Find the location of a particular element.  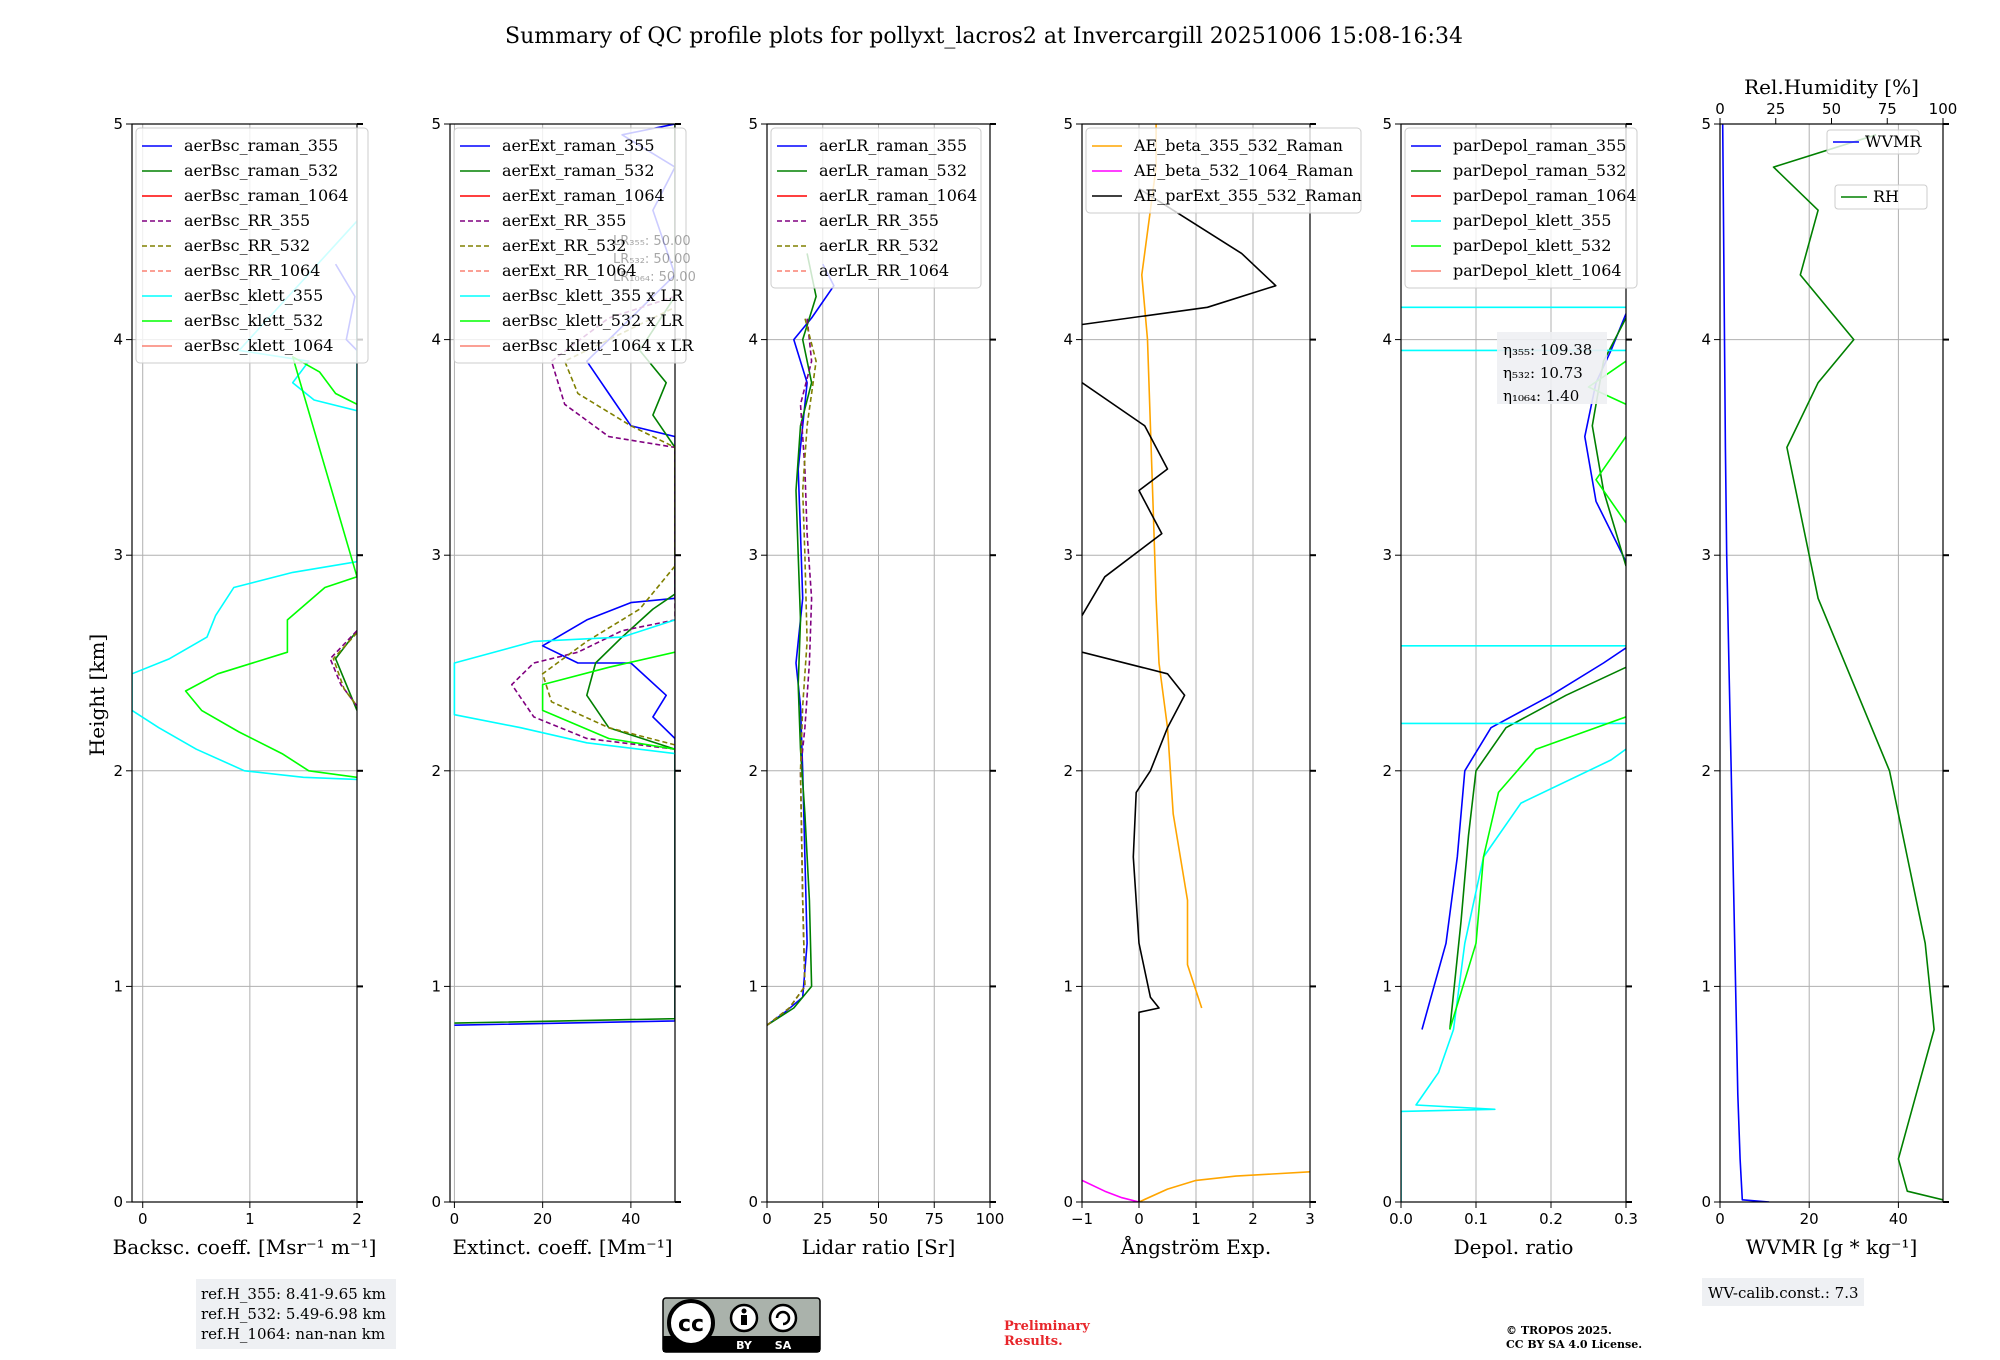

x-tick-label: 25 is located at coordinates (822, 1219).